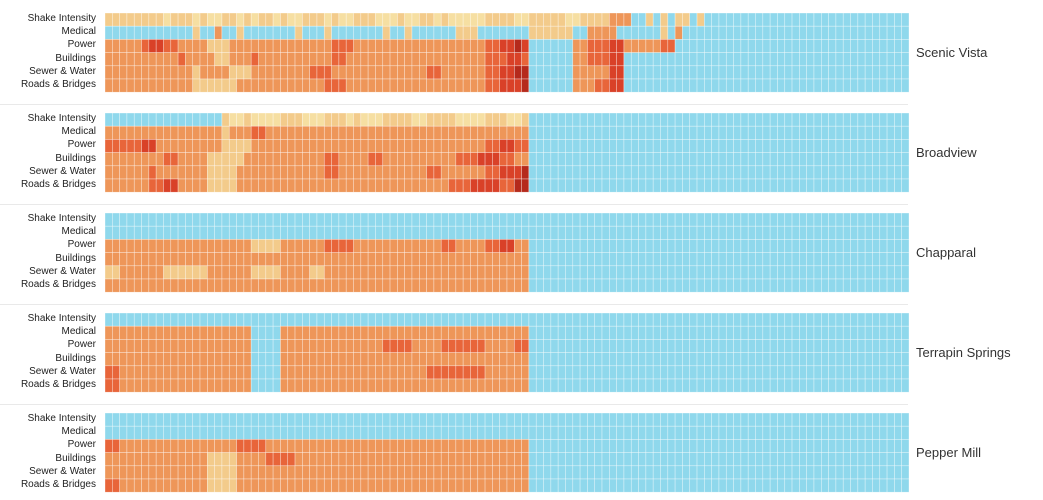 The height and width of the screenshot is (500, 1043). I want to click on row-label: Medical, so click(78, 32).